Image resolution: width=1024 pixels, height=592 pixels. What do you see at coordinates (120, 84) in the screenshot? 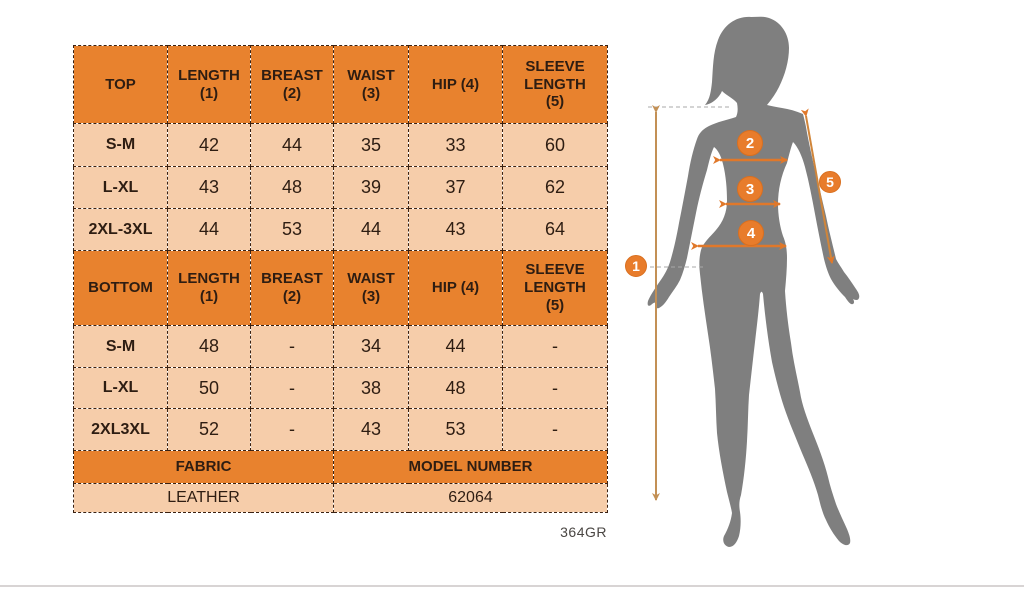
I see `header-cell-top: TOP` at bounding box center [120, 84].